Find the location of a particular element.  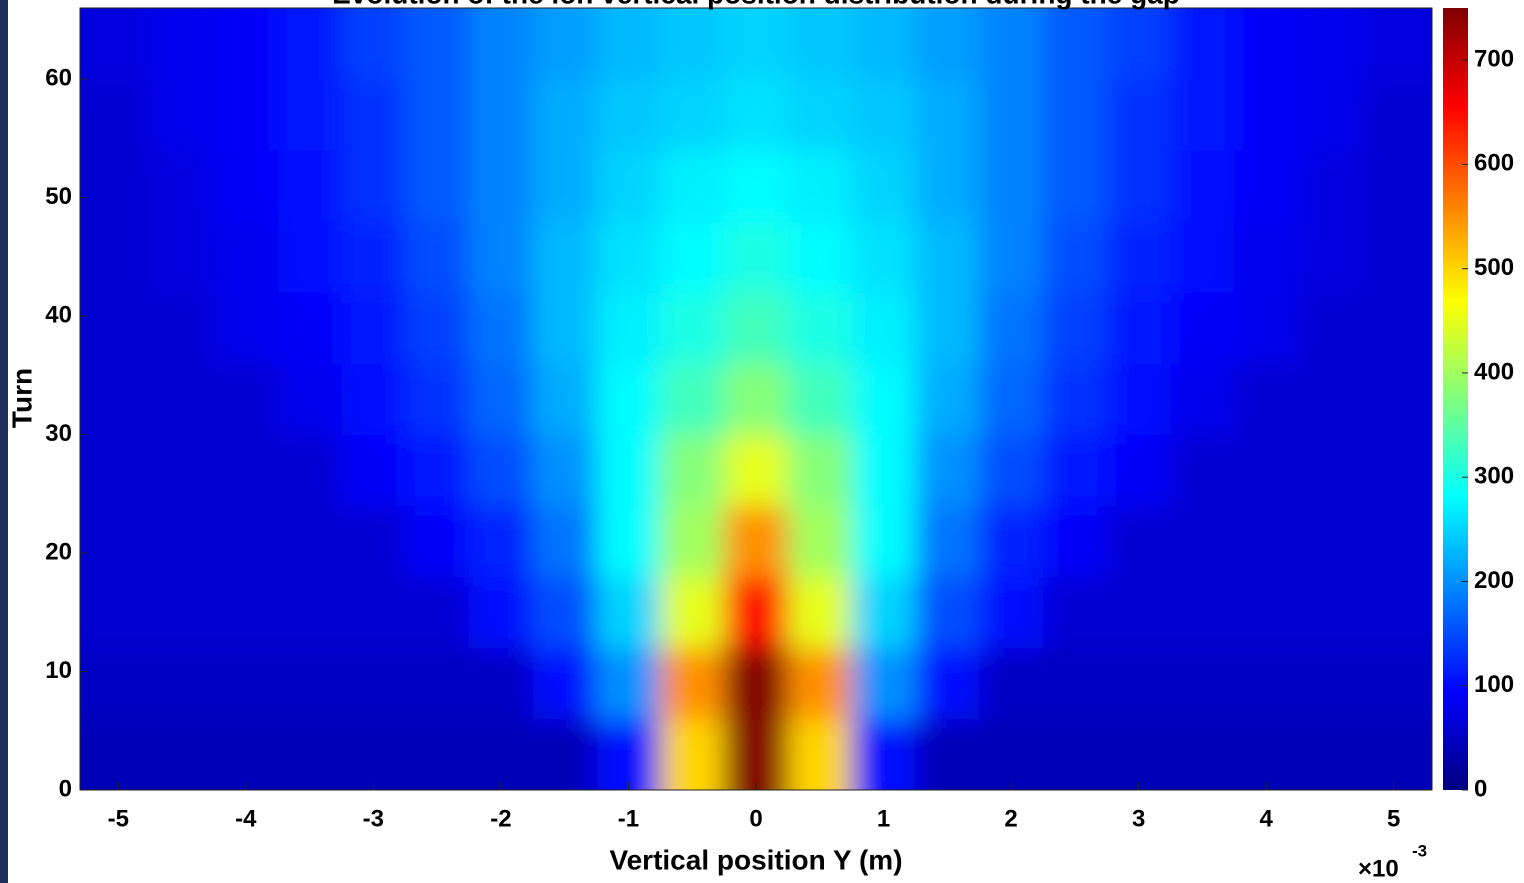

x-tick-label: 3 is located at coordinates (1138, 818).